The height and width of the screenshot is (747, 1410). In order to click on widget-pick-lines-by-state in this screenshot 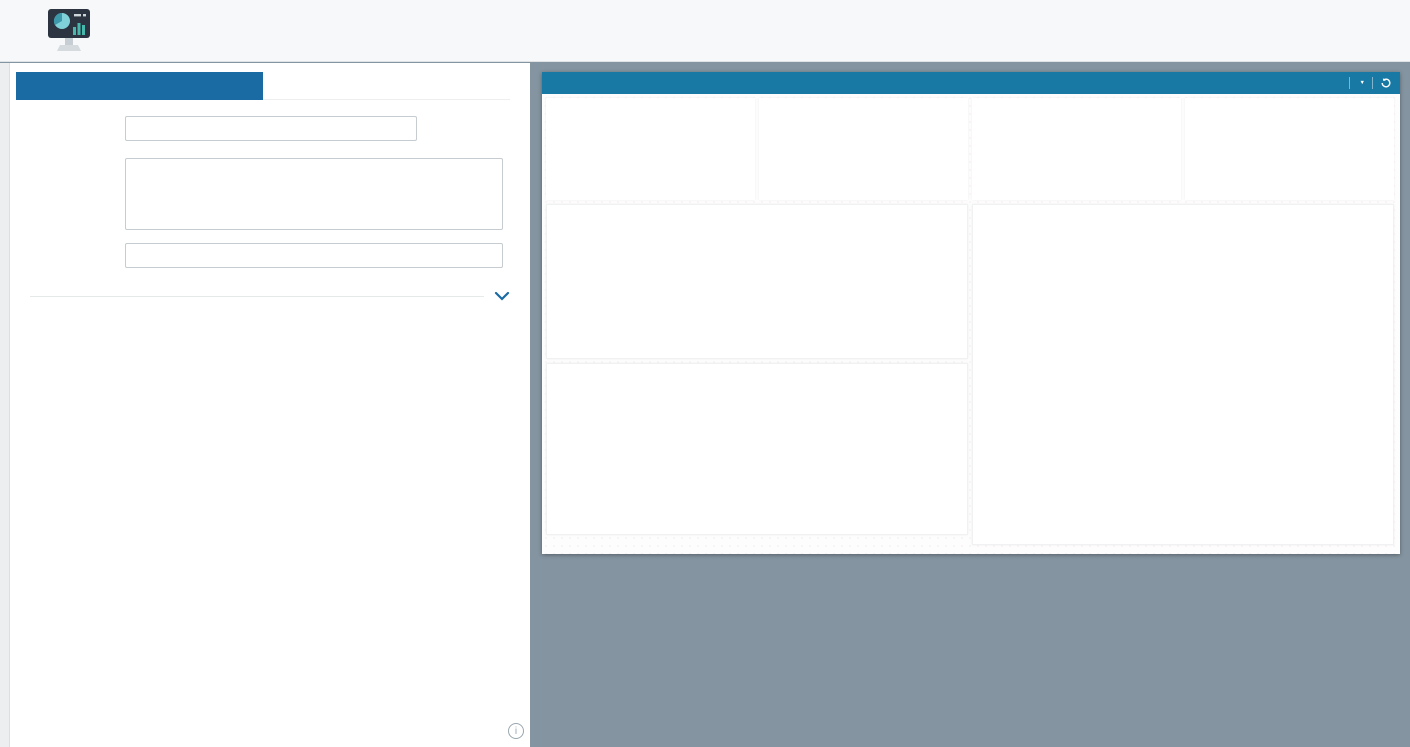, I will do `click(1289, 149)`.